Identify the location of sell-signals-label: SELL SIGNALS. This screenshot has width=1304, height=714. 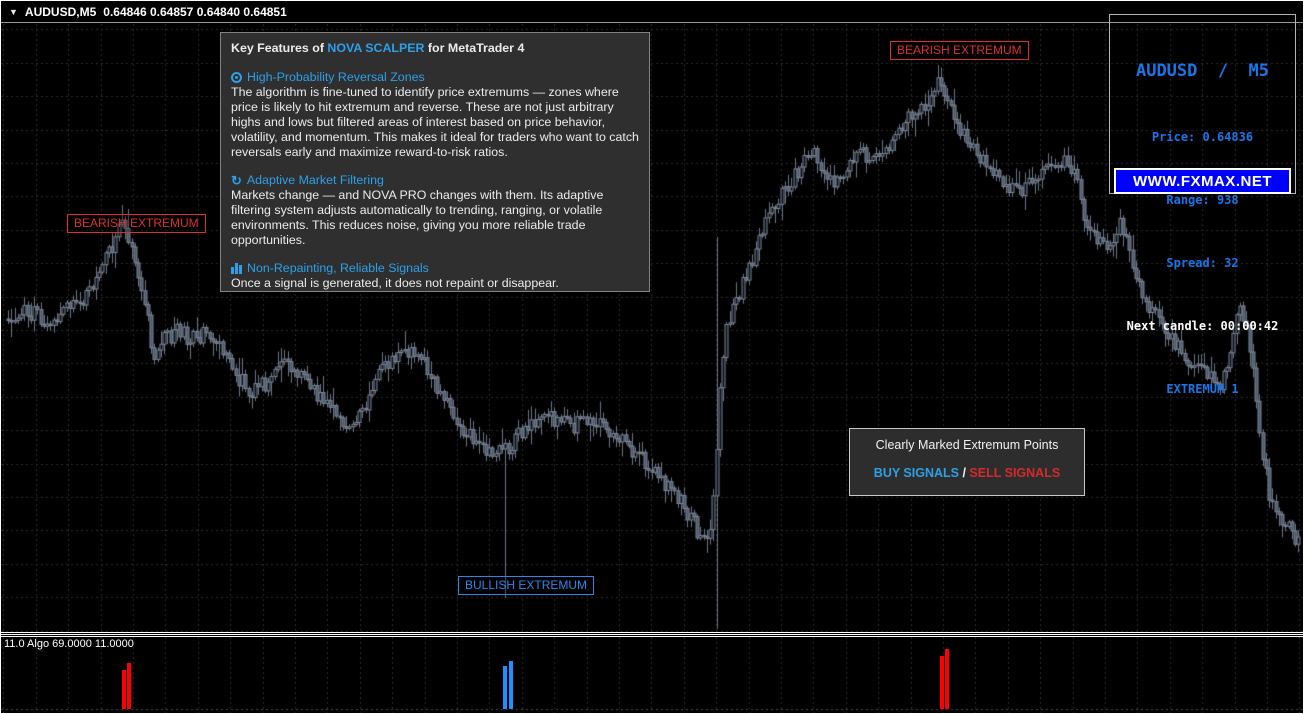
(1015, 473).